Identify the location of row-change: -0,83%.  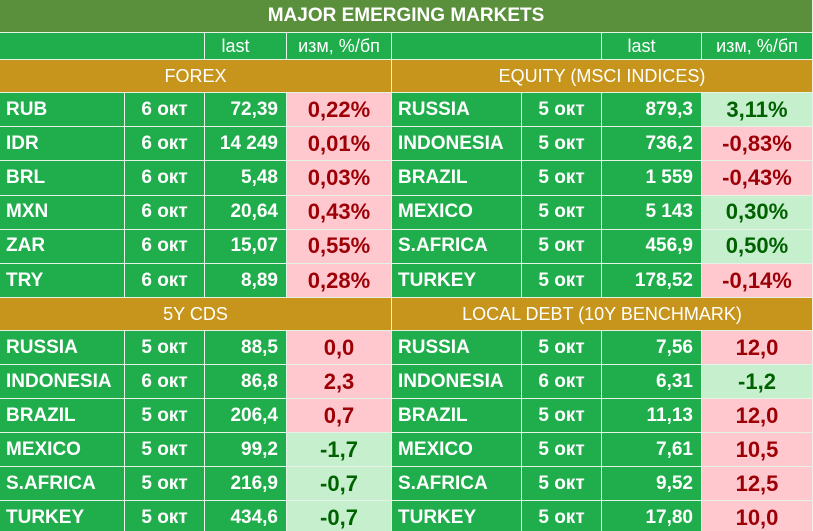
(757, 144).